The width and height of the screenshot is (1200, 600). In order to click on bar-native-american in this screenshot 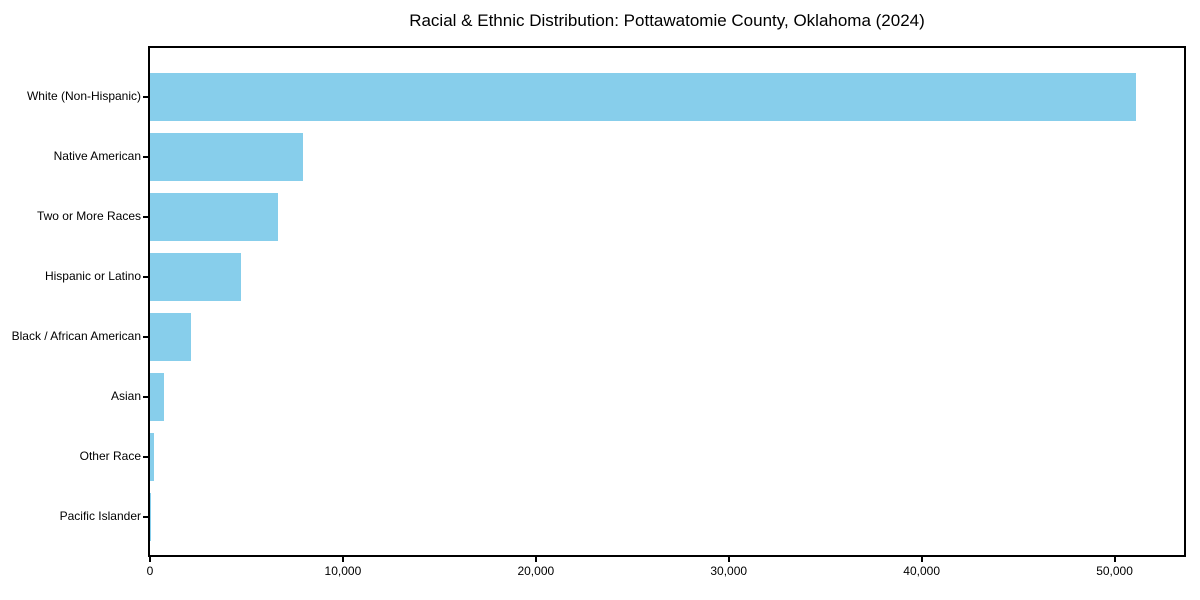, I will do `click(227, 157)`.